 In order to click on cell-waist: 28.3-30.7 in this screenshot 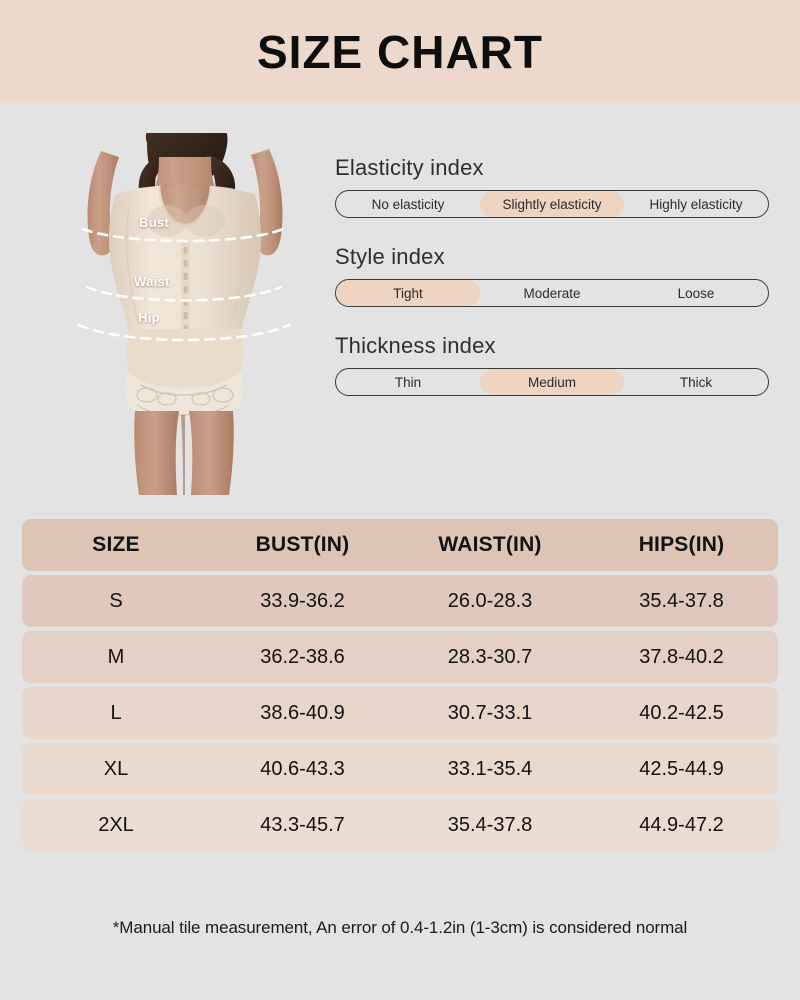, I will do `click(490, 656)`.